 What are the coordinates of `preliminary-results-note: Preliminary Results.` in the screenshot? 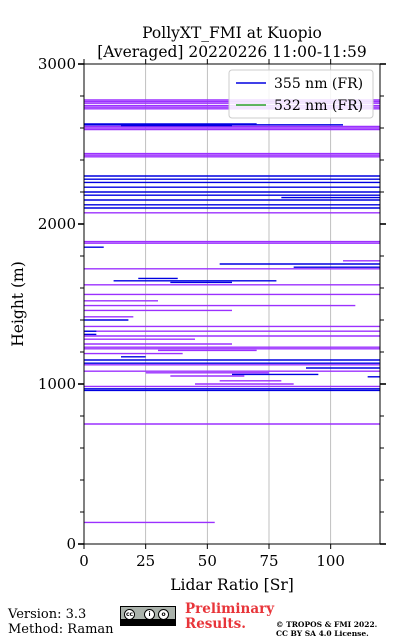 It's located at (229, 617).